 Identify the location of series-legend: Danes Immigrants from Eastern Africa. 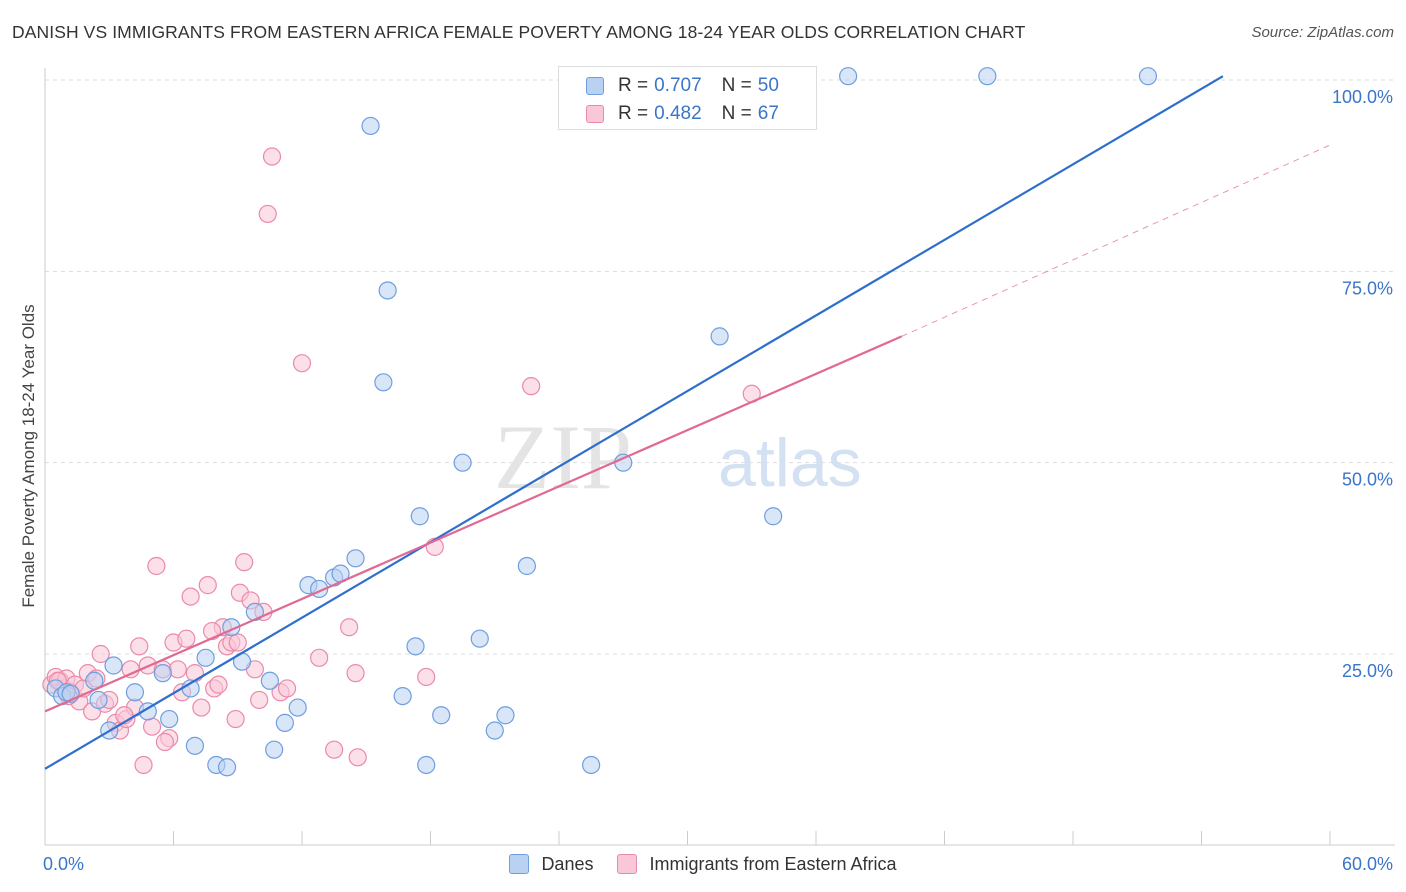
(703, 864).